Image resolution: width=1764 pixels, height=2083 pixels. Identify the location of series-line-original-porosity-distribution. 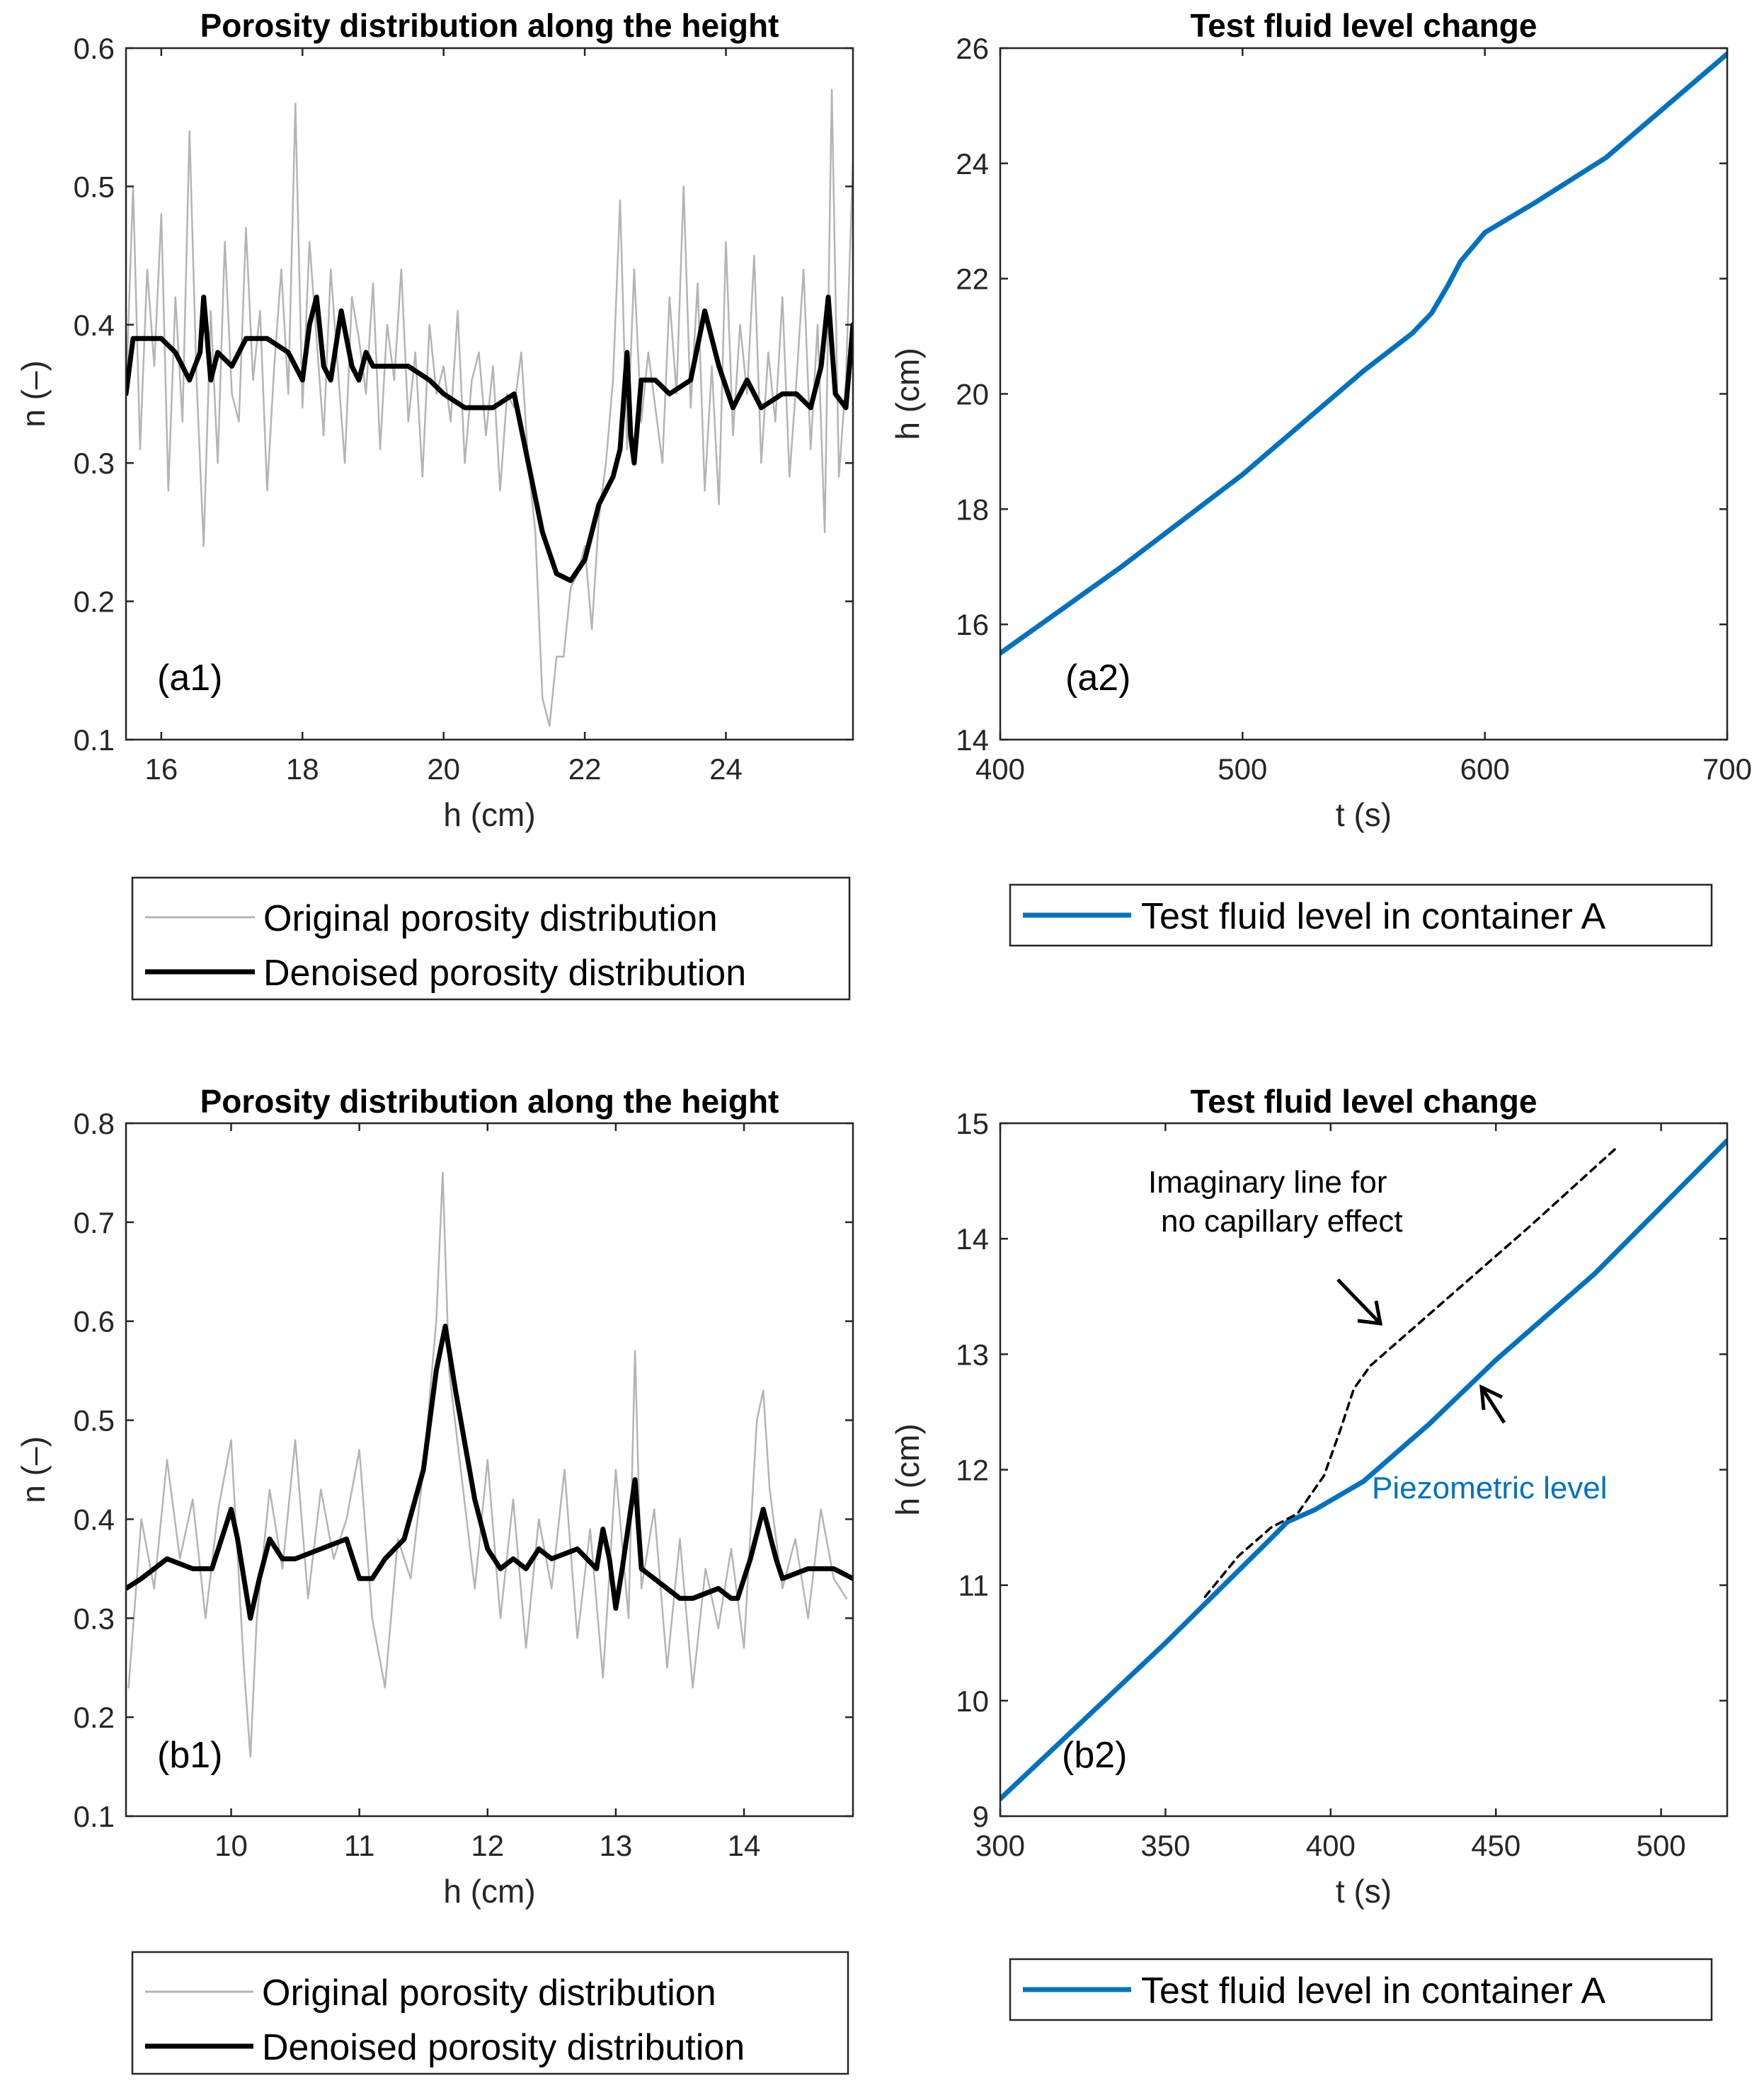
(487, 1464).